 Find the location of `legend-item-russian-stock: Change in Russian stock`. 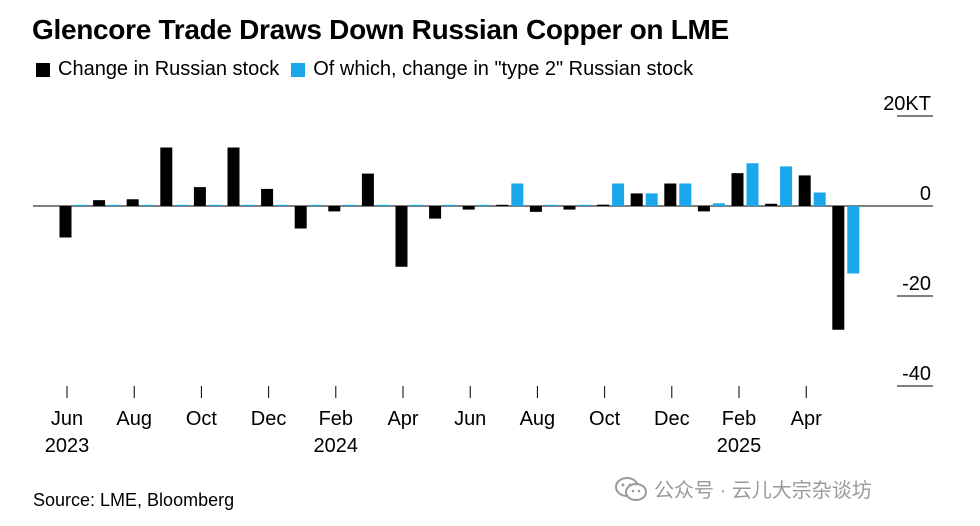

legend-item-russian-stock: Change in Russian stock is located at coordinates (157, 69).